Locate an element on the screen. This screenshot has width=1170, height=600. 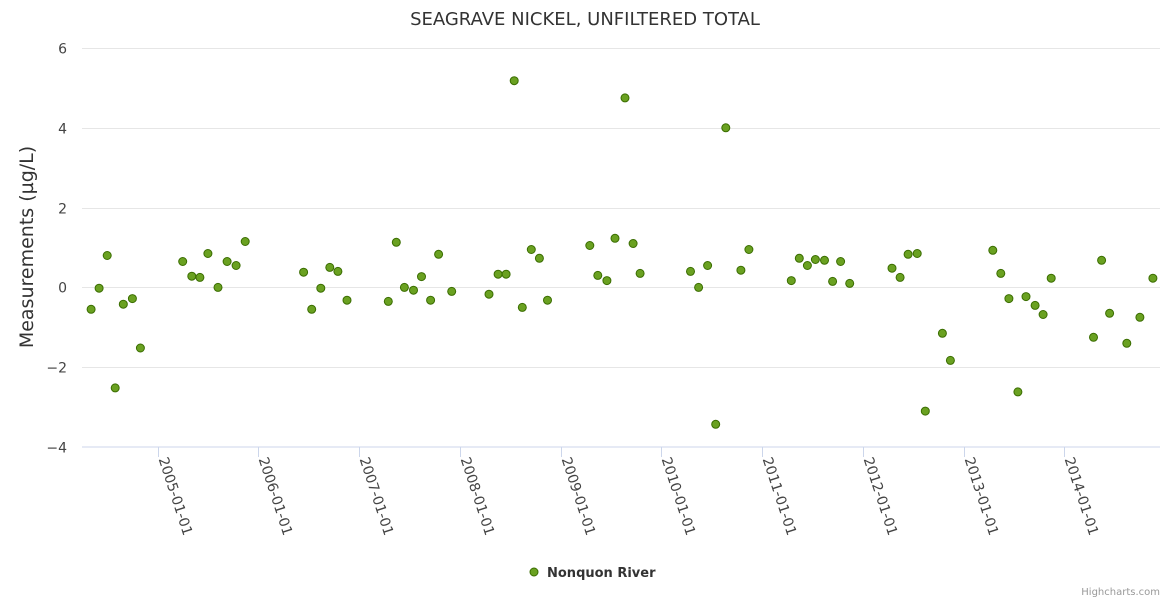
x-tick-label: 2007-01-01 is located at coordinates (376, 496).